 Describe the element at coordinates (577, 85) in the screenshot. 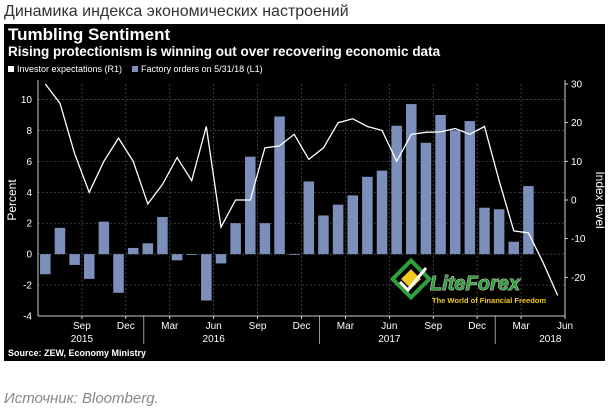

I see `y2-tick-label: 30` at that location.